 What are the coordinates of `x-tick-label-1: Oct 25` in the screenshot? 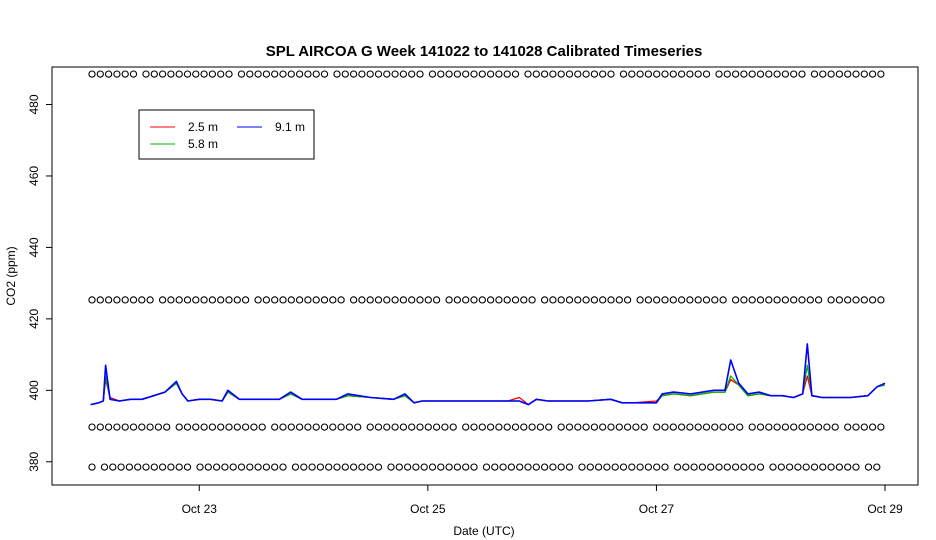 It's located at (428, 509).